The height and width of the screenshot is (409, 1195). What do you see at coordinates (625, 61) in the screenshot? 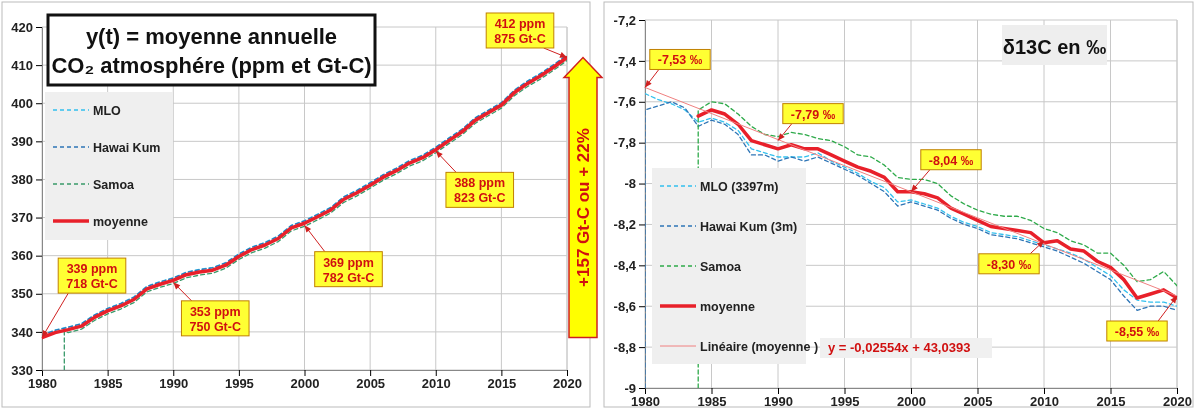
I see `y-tick-label: -7,4` at bounding box center [625, 61].